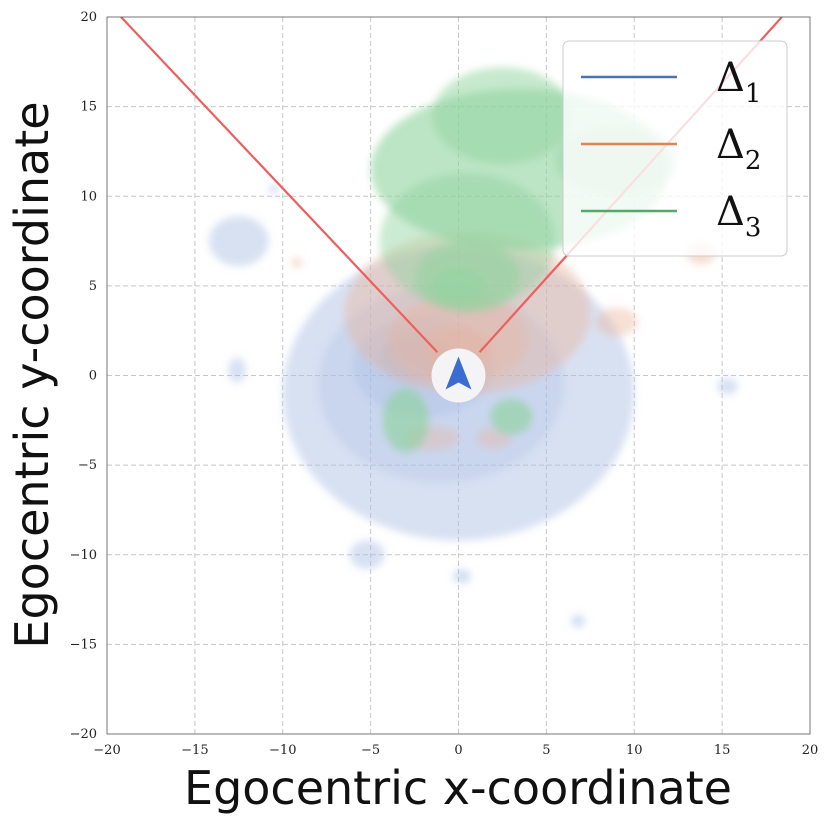  Describe the element at coordinates (675, 148) in the screenshot. I see `legend-box` at that location.